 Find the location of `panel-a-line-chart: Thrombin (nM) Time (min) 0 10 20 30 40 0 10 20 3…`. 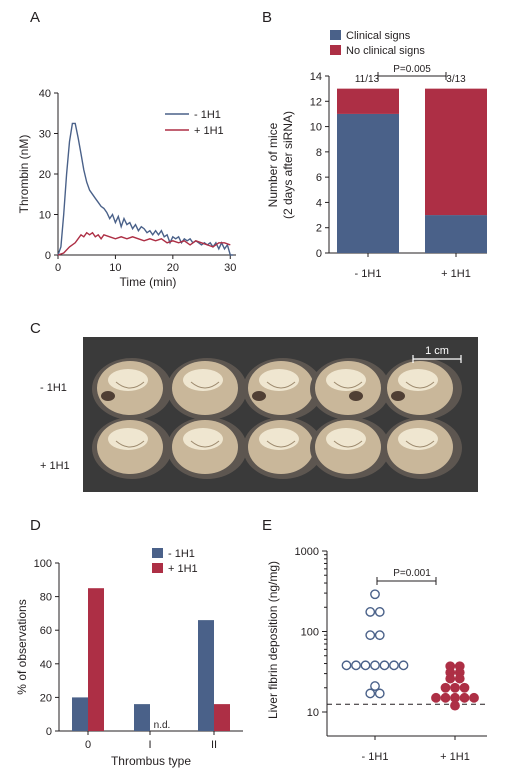

panel-a-line-chart: Thrombin (nM) Time (min) 0 10 20 30 40 0 10 20 3… is located at coordinates (126, 188).